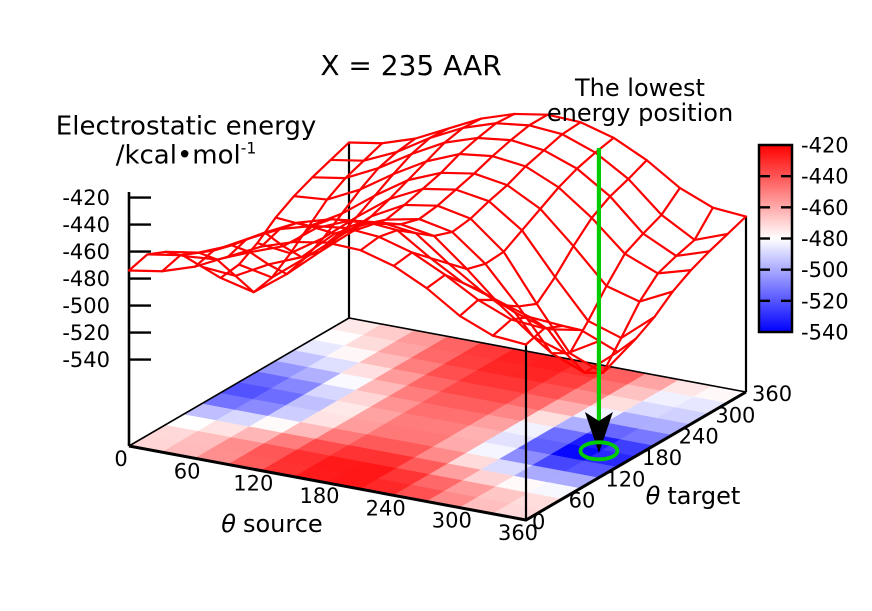  What do you see at coordinates (640, 113) in the screenshot?
I see `annotation-line2: energy position` at bounding box center [640, 113].